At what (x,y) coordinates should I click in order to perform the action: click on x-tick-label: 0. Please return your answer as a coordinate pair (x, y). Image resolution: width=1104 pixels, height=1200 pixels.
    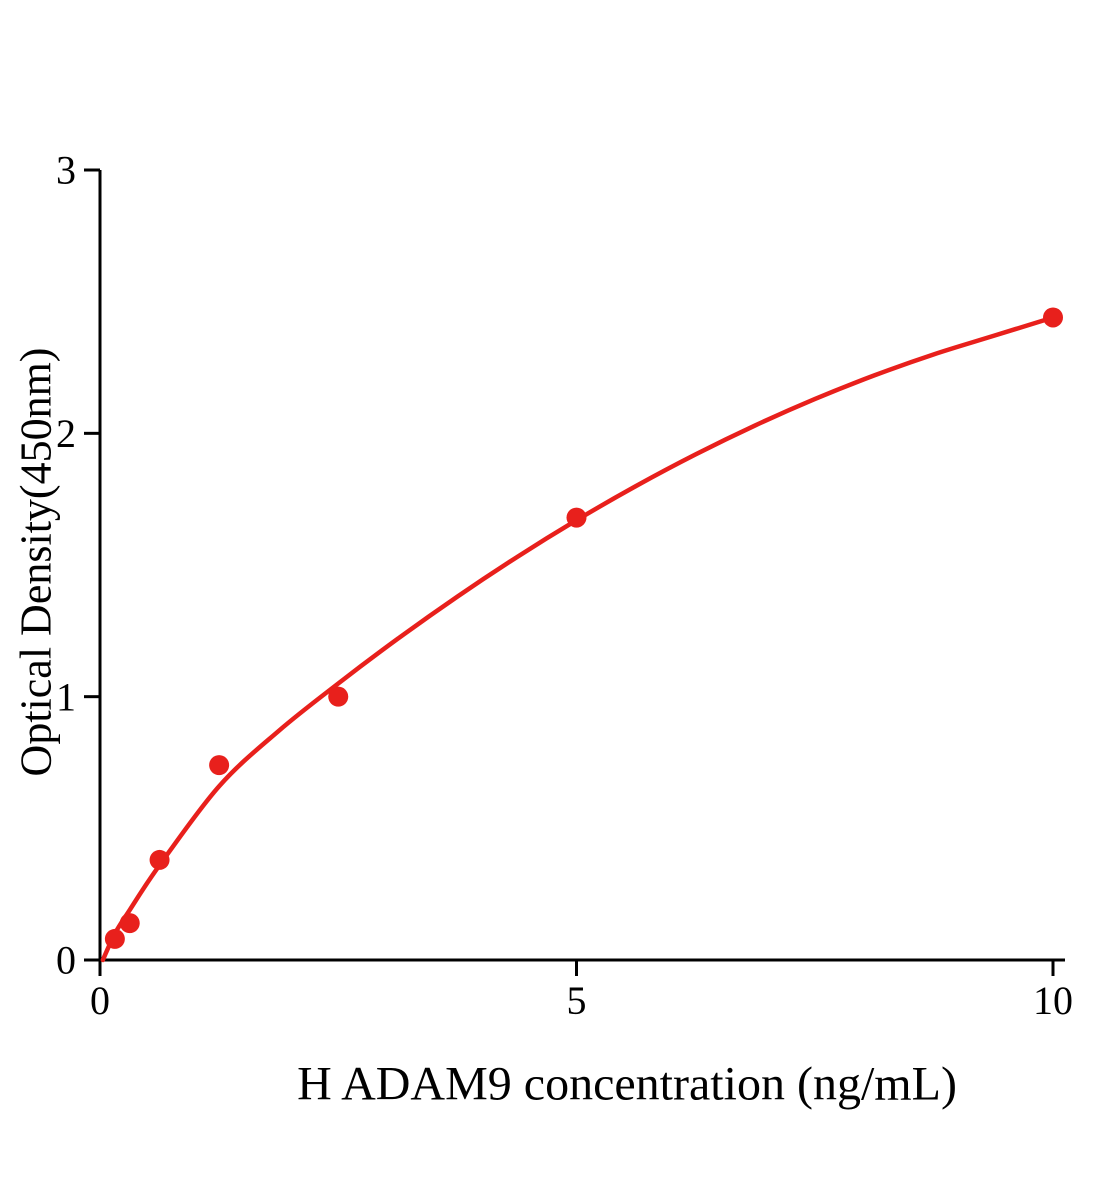
    Looking at the image, I should click on (100, 1000).